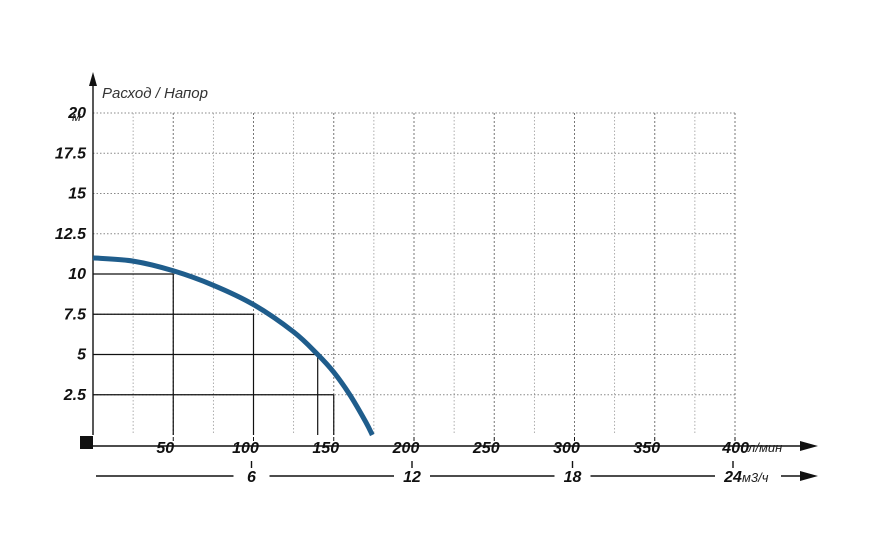 This screenshot has width=873, height=545. What do you see at coordinates (457, 461) in the screenshot?
I see `secondary-axis: 6 12 18 24` at bounding box center [457, 461].